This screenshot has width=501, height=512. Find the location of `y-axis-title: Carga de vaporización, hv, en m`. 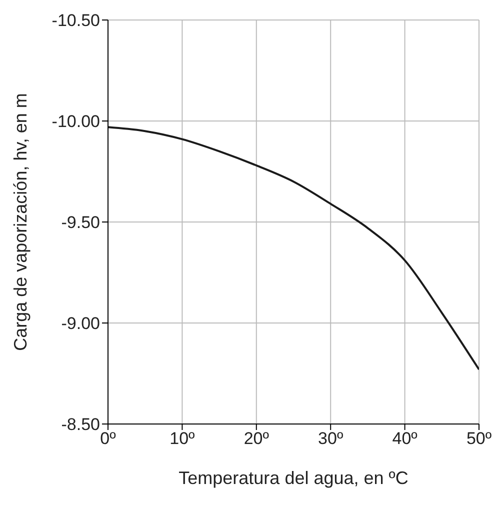

y-axis-title: Carga de vaporización, hv, en m is located at coordinates (20, 222).